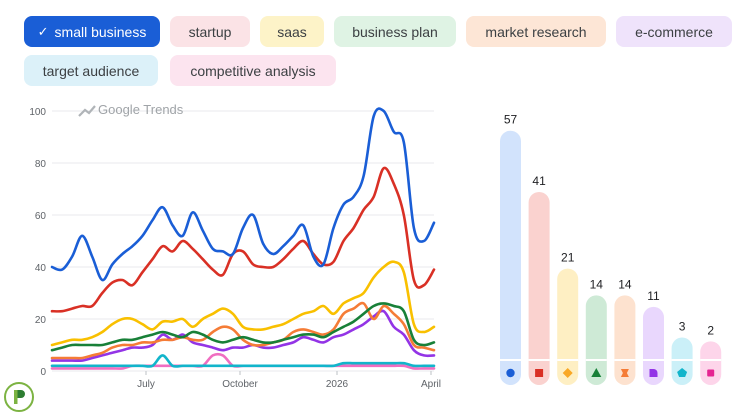 This screenshot has width=740, height=416. I want to click on chip-label: target audience, so click(91, 70).